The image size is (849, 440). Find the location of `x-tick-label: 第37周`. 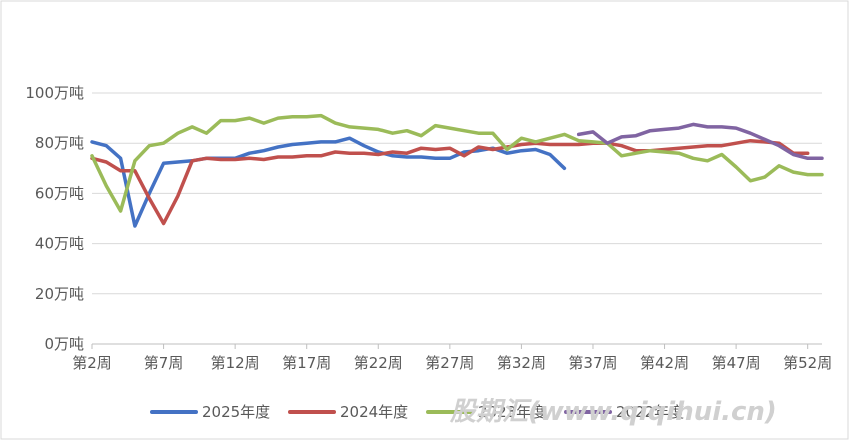

x-tick-label: 第37周 is located at coordinates (592, 363).